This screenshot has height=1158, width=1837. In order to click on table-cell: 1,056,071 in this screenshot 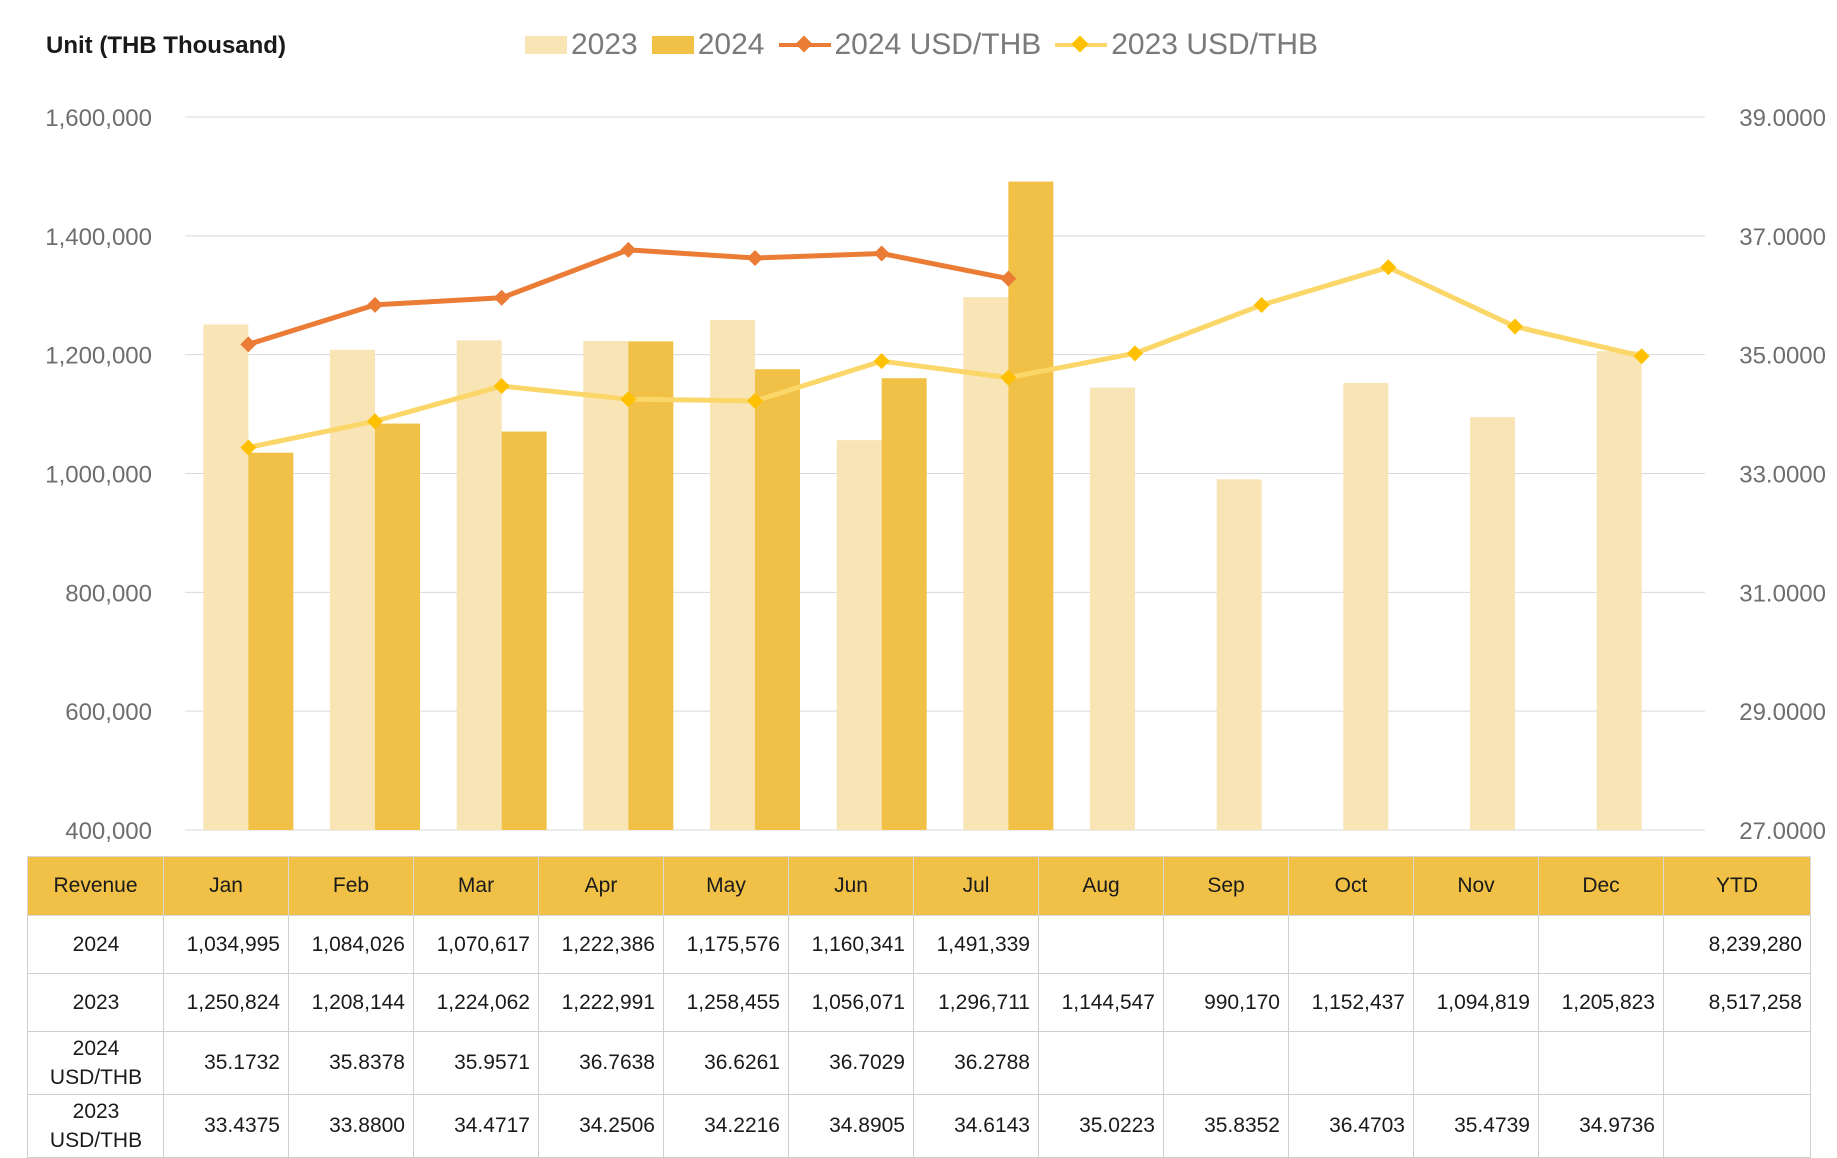, I will do `click(851, 1002)`.